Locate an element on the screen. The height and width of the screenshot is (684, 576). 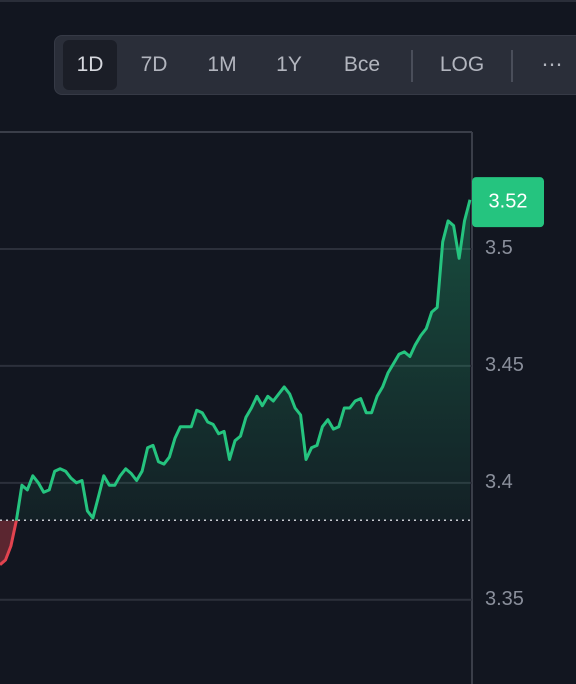
more-button: ⋯ is located at coordinates (552, 64).